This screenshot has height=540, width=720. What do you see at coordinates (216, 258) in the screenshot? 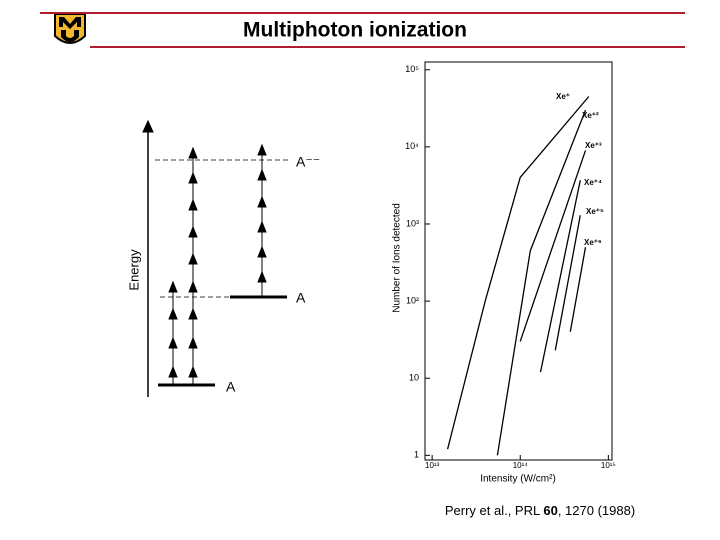
I see `energy-diagram` at bounding box center [216, 258].